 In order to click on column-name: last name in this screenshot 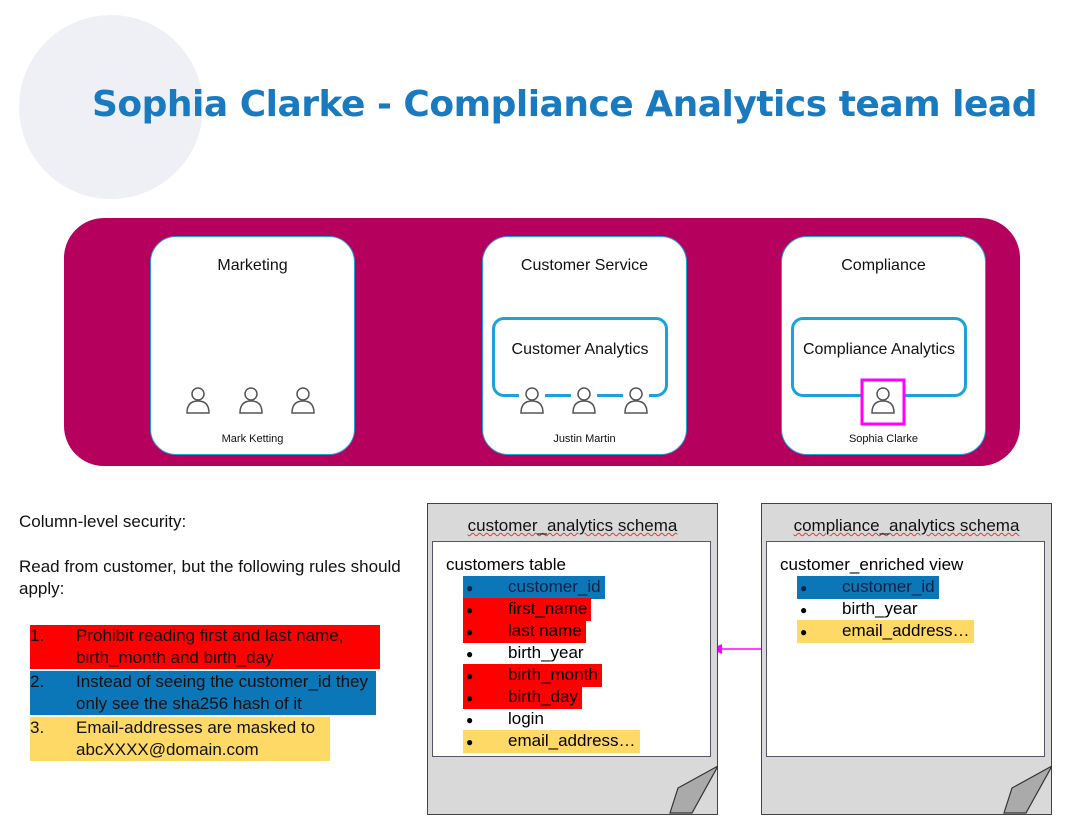, I will do `click(545, 630)`.